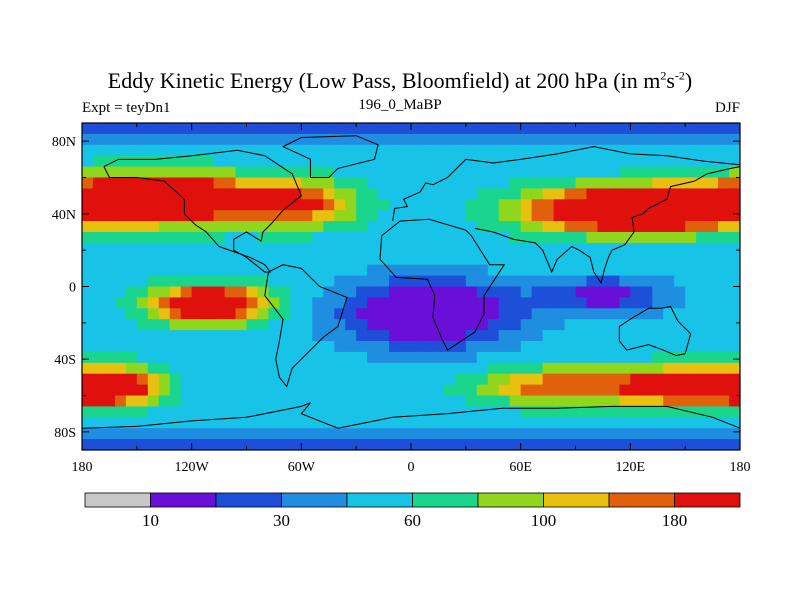 The height and width of the screenshot is (600, 800). What do you see at coordinates (72, 288) in the screenshot?
I see `y-tick-label: 0` at bounding box center [72, 288].